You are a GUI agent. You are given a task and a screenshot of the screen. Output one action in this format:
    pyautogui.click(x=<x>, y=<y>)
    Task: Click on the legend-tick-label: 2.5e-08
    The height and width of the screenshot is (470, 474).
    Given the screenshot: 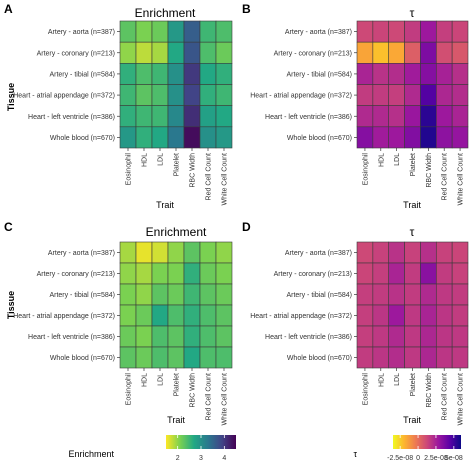 What is the action you would take?
    pyautogui.click(x=436, y=458)
    